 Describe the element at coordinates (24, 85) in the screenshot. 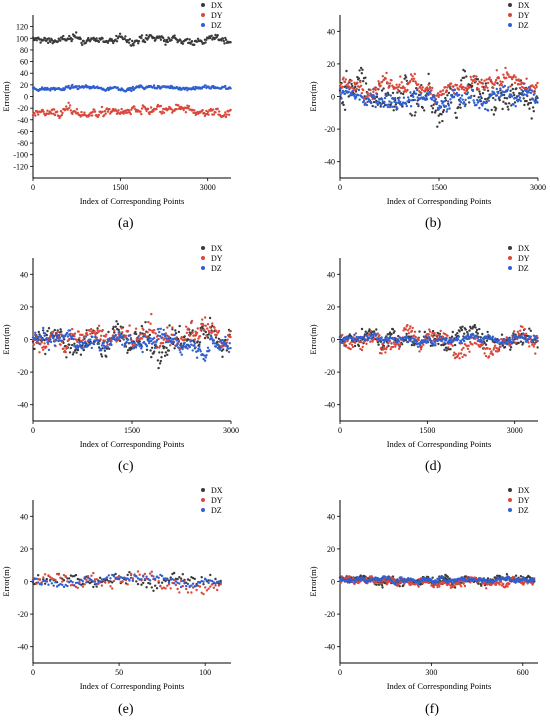

I see `y-tick-label: 20` at that location.